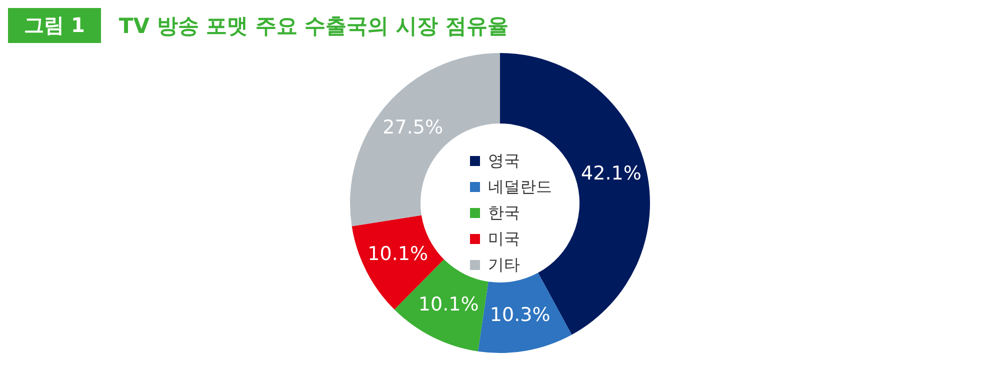 The height and width of the screenshot is (365, 1000). I want to click on legend-label: 영국, so click(504, 161).